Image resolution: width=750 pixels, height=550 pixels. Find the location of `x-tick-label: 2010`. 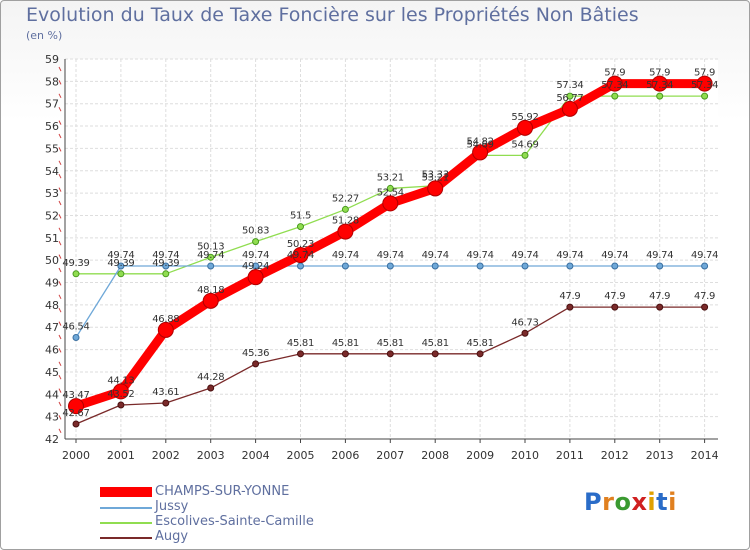

x-tick-label: 2010 is located at coordinates (525, 455).